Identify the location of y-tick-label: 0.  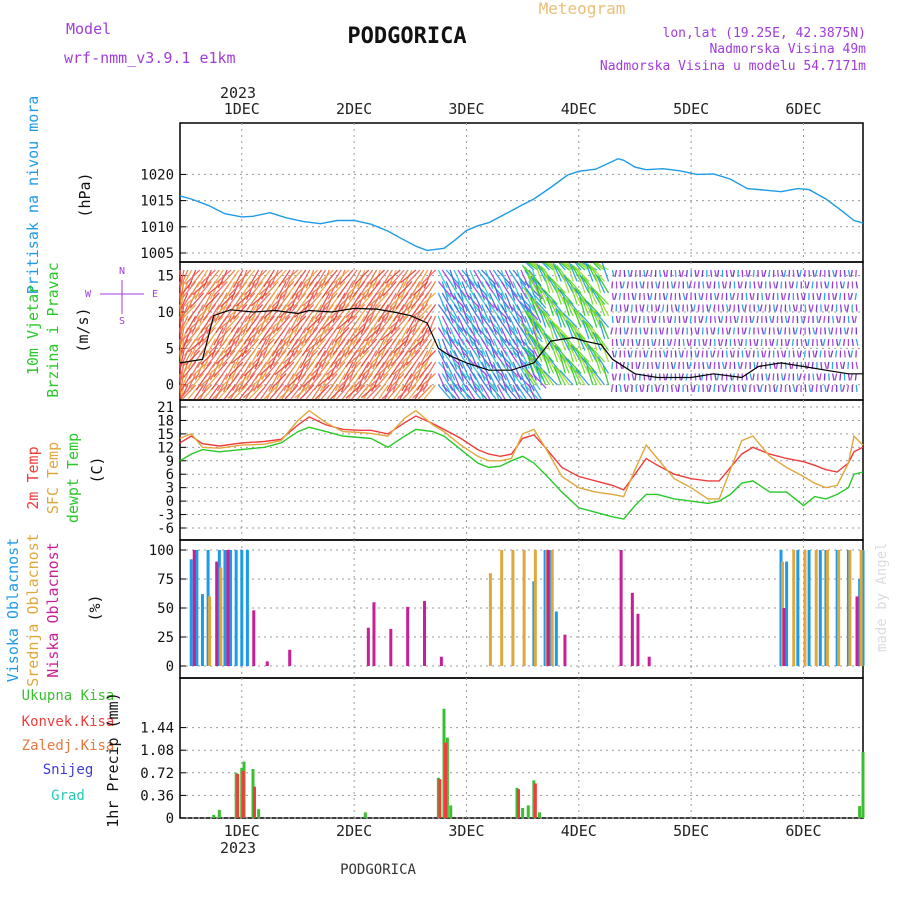
(170, 502).